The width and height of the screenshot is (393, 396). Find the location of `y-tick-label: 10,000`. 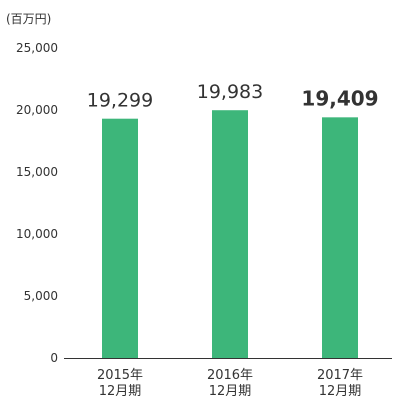

y-tick-label: 10,000 is located at coordinates (37, 234).